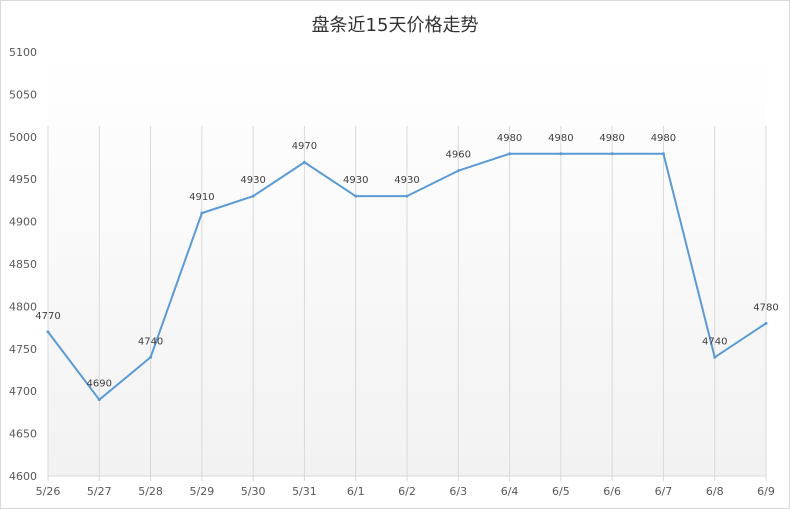 The height and width of the screenshot is (509, 790). Describe the element at coordinates (407, 491) in the screenshot. I see `x-tick-label: 6/2` at that location.